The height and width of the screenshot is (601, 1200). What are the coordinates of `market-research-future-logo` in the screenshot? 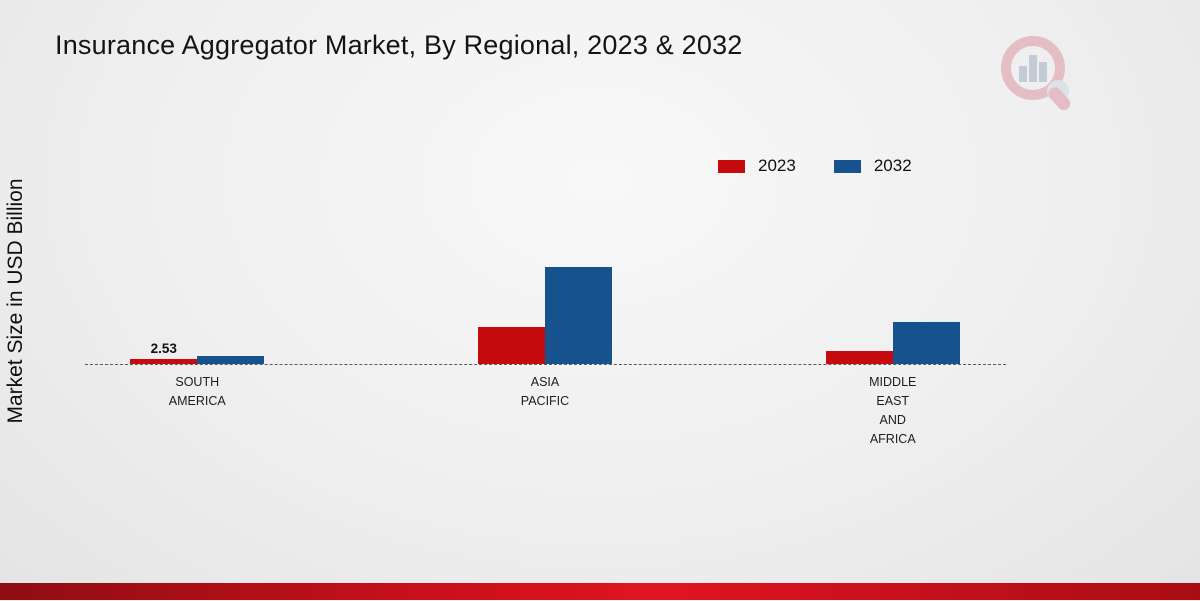 It's located at (1037, 75).